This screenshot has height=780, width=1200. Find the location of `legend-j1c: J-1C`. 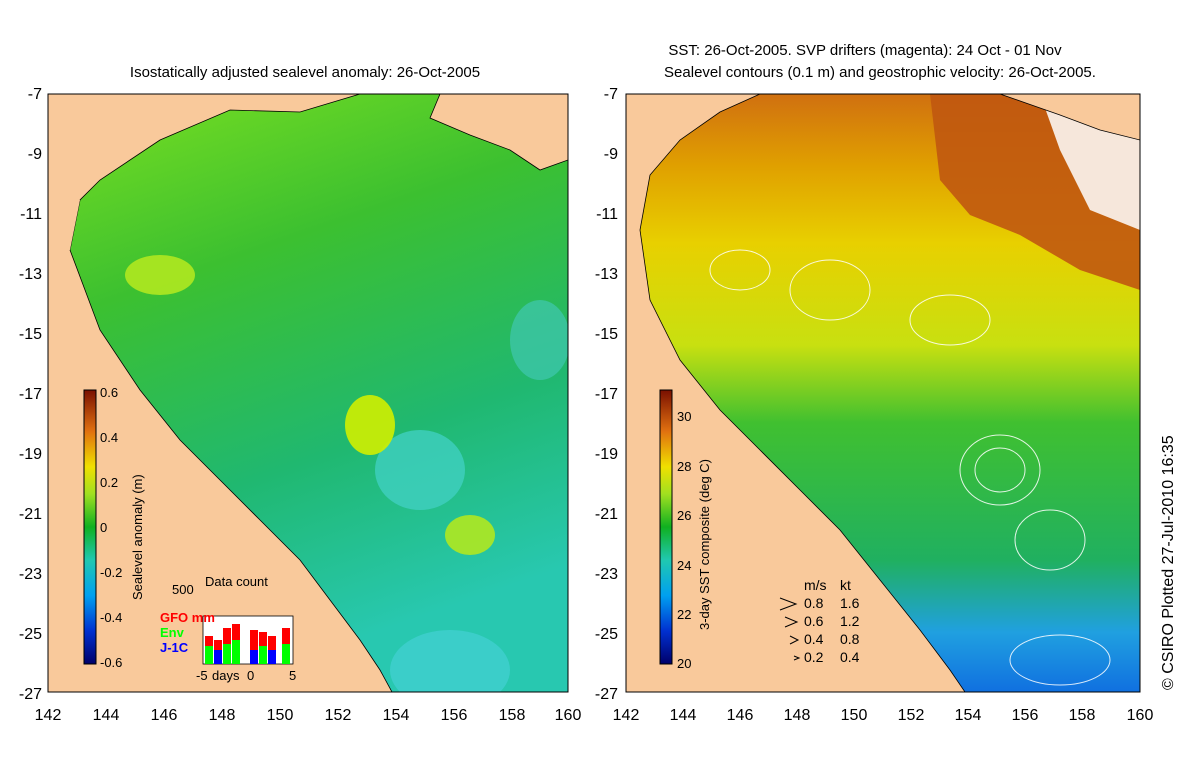

legend-j1c: J-1C is located at coordinates (174, 647).